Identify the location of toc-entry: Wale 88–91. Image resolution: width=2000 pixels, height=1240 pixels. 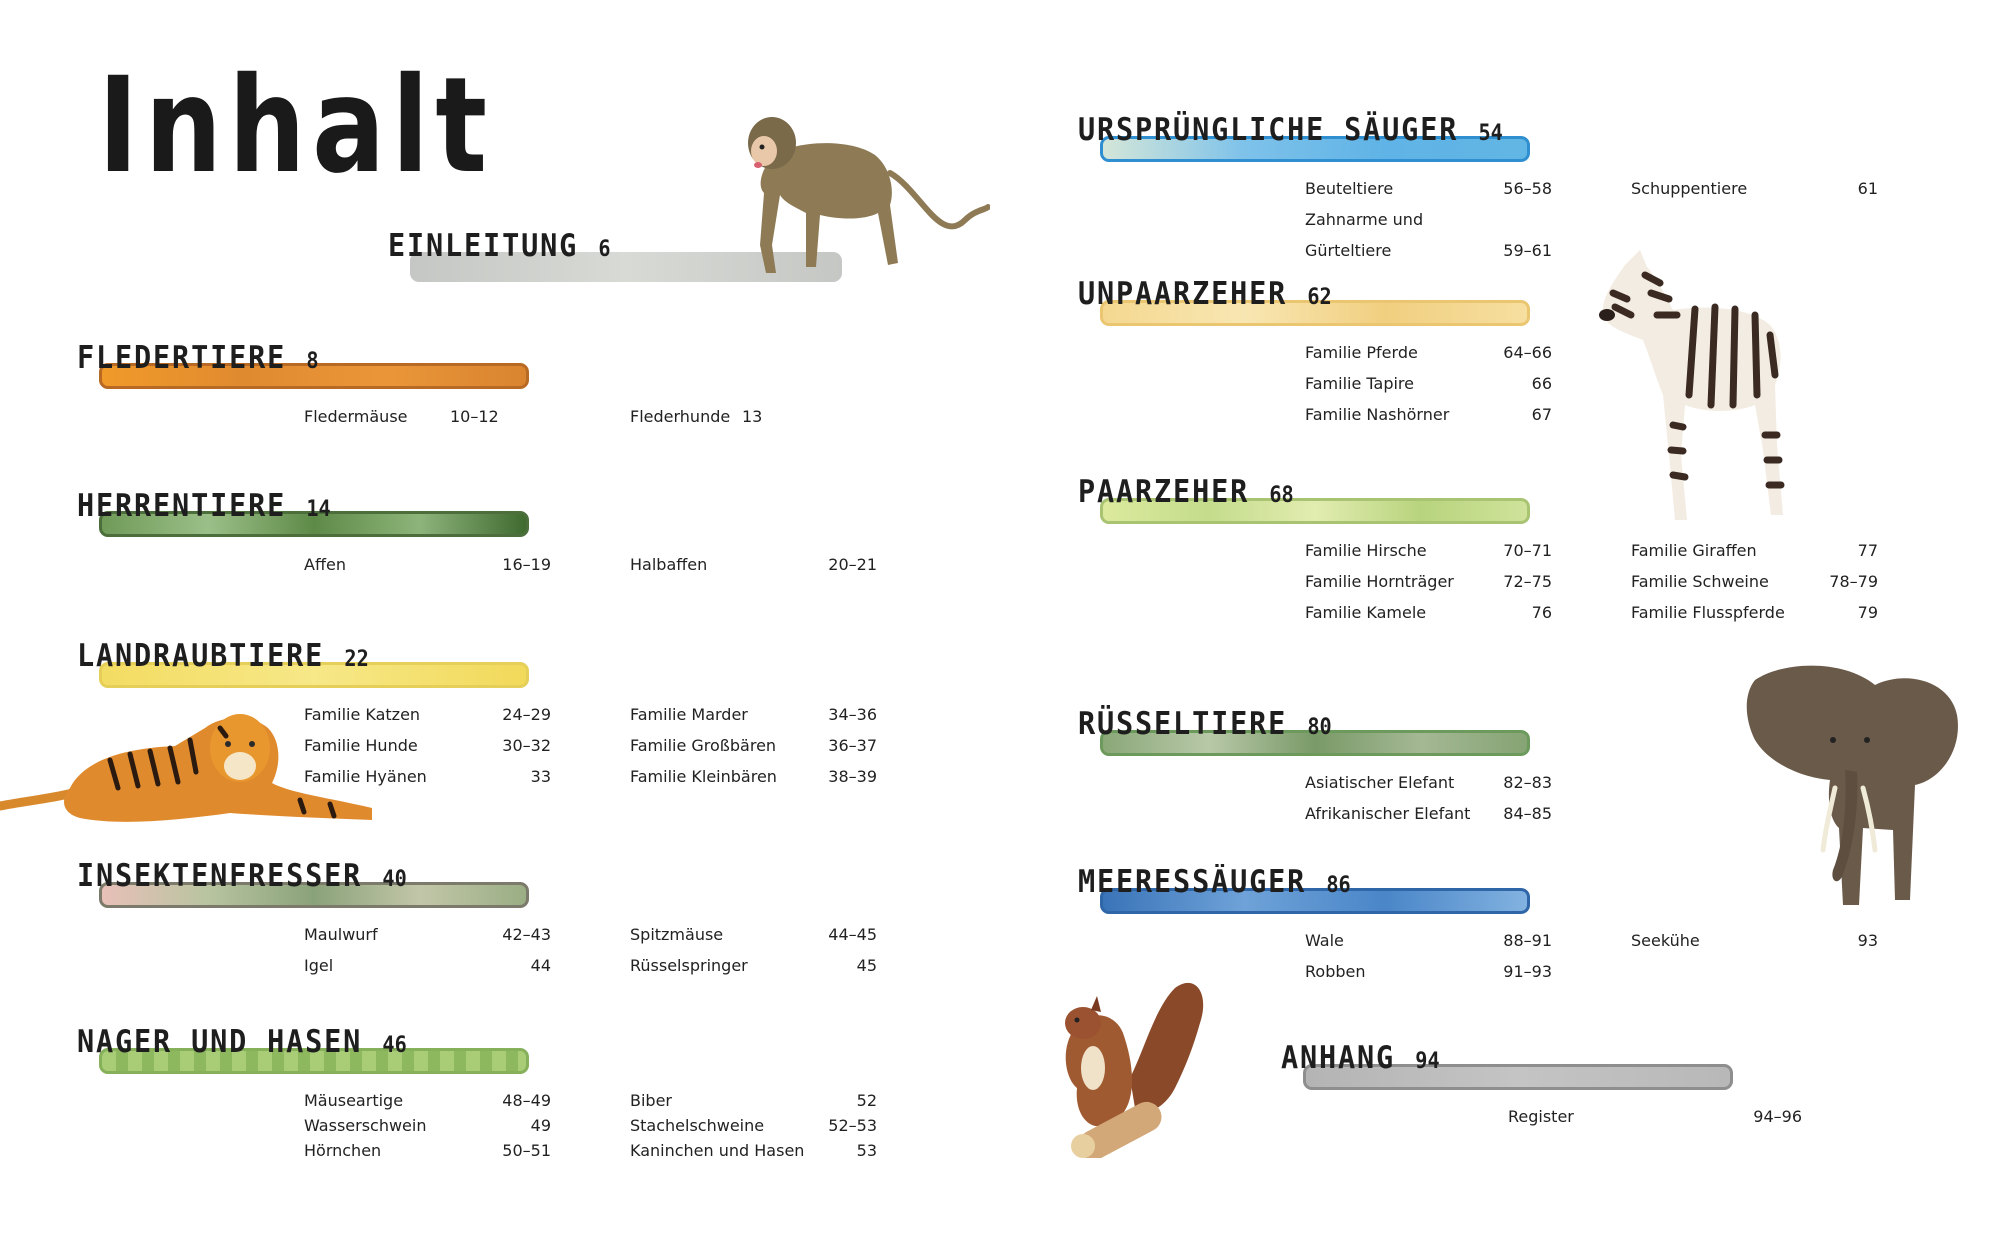
(1428, 941).